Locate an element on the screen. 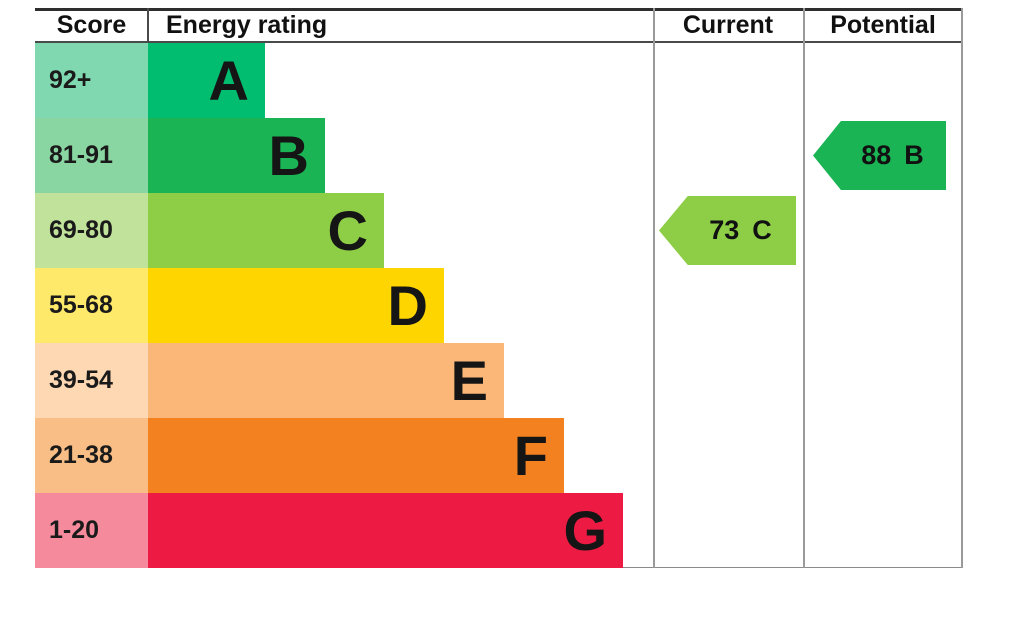 This screenshot has height=619, width=1020. score-range-A: 92+ is located at coordinates (91, 80).